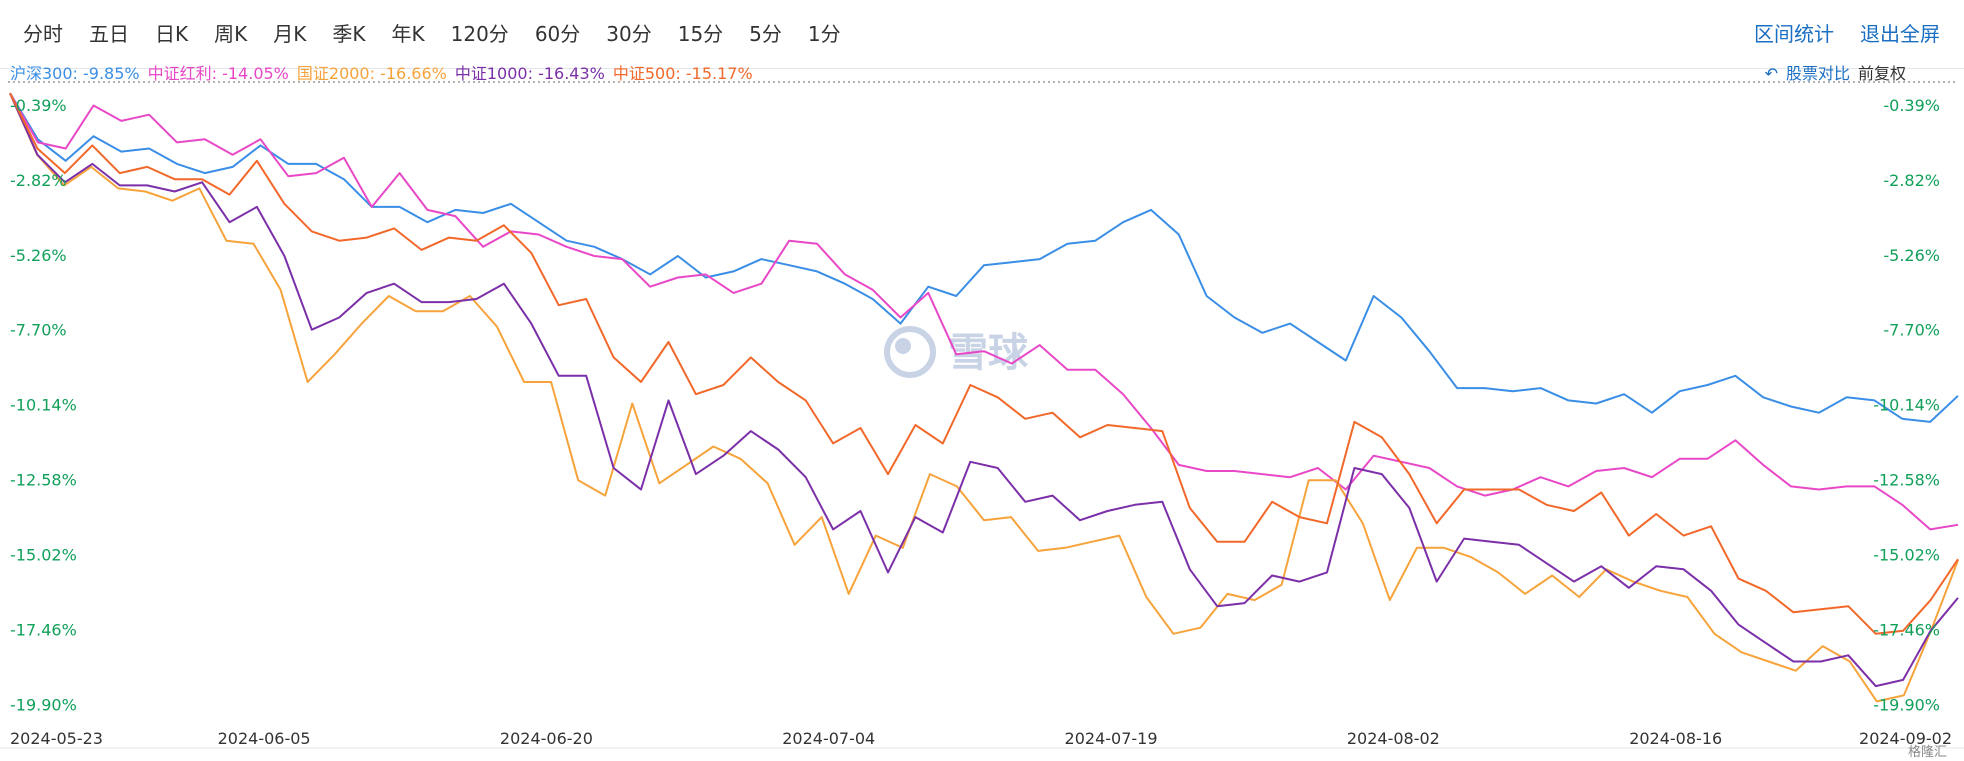 The height and width of the screenshot is (761, 1964). What do you see at coordinates (1906, 704) in the screenshot?
I see `y-tick-label-right: -19.90%` at bounding box center [1906, 704].